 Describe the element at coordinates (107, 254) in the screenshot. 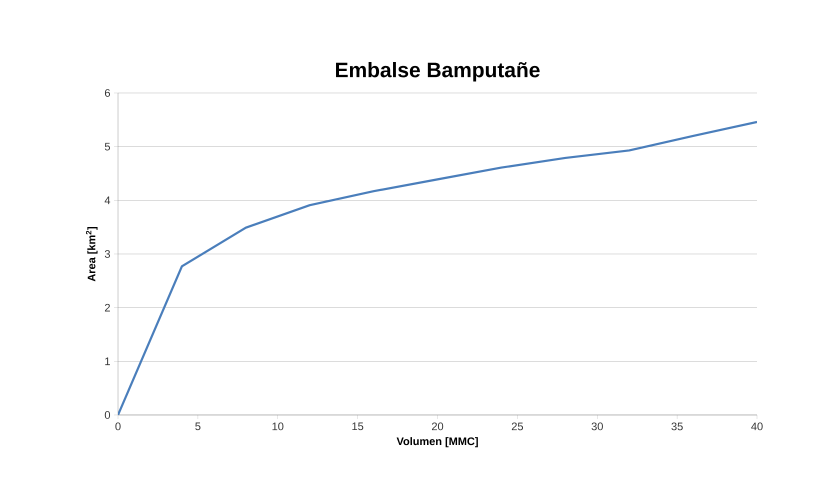

I see `y-tick-label: 3` at that location.